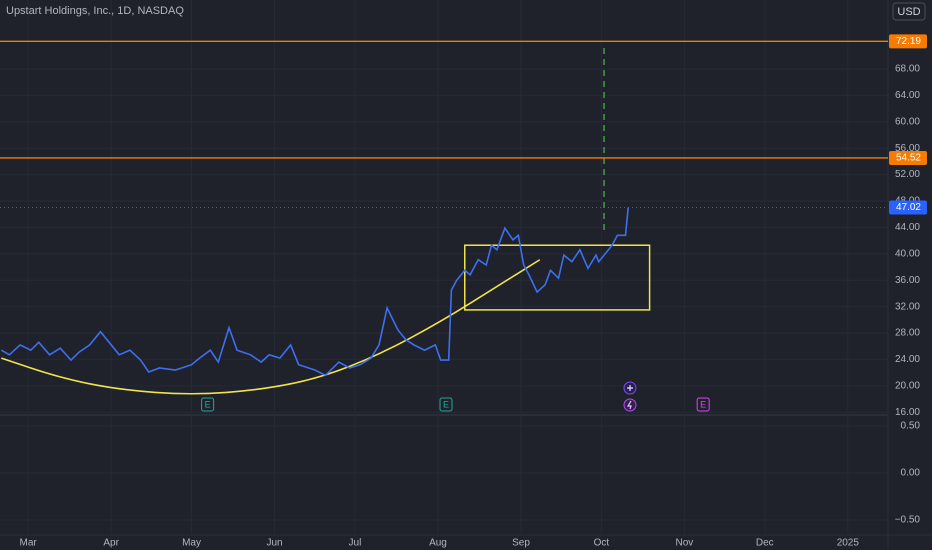 This screenshot has width=932, height=550. What do you see at coordinates (191, 543) in the screenshot?
I see `x-tick-label: May` at bounding box center [191, 543].